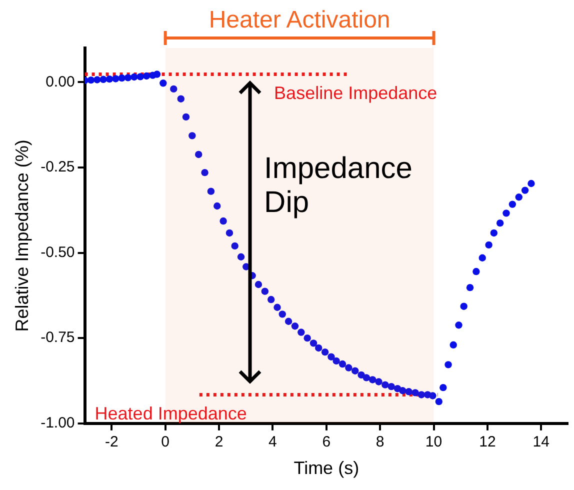  I want to click on x-tick-label: 6, so click(326, 442).